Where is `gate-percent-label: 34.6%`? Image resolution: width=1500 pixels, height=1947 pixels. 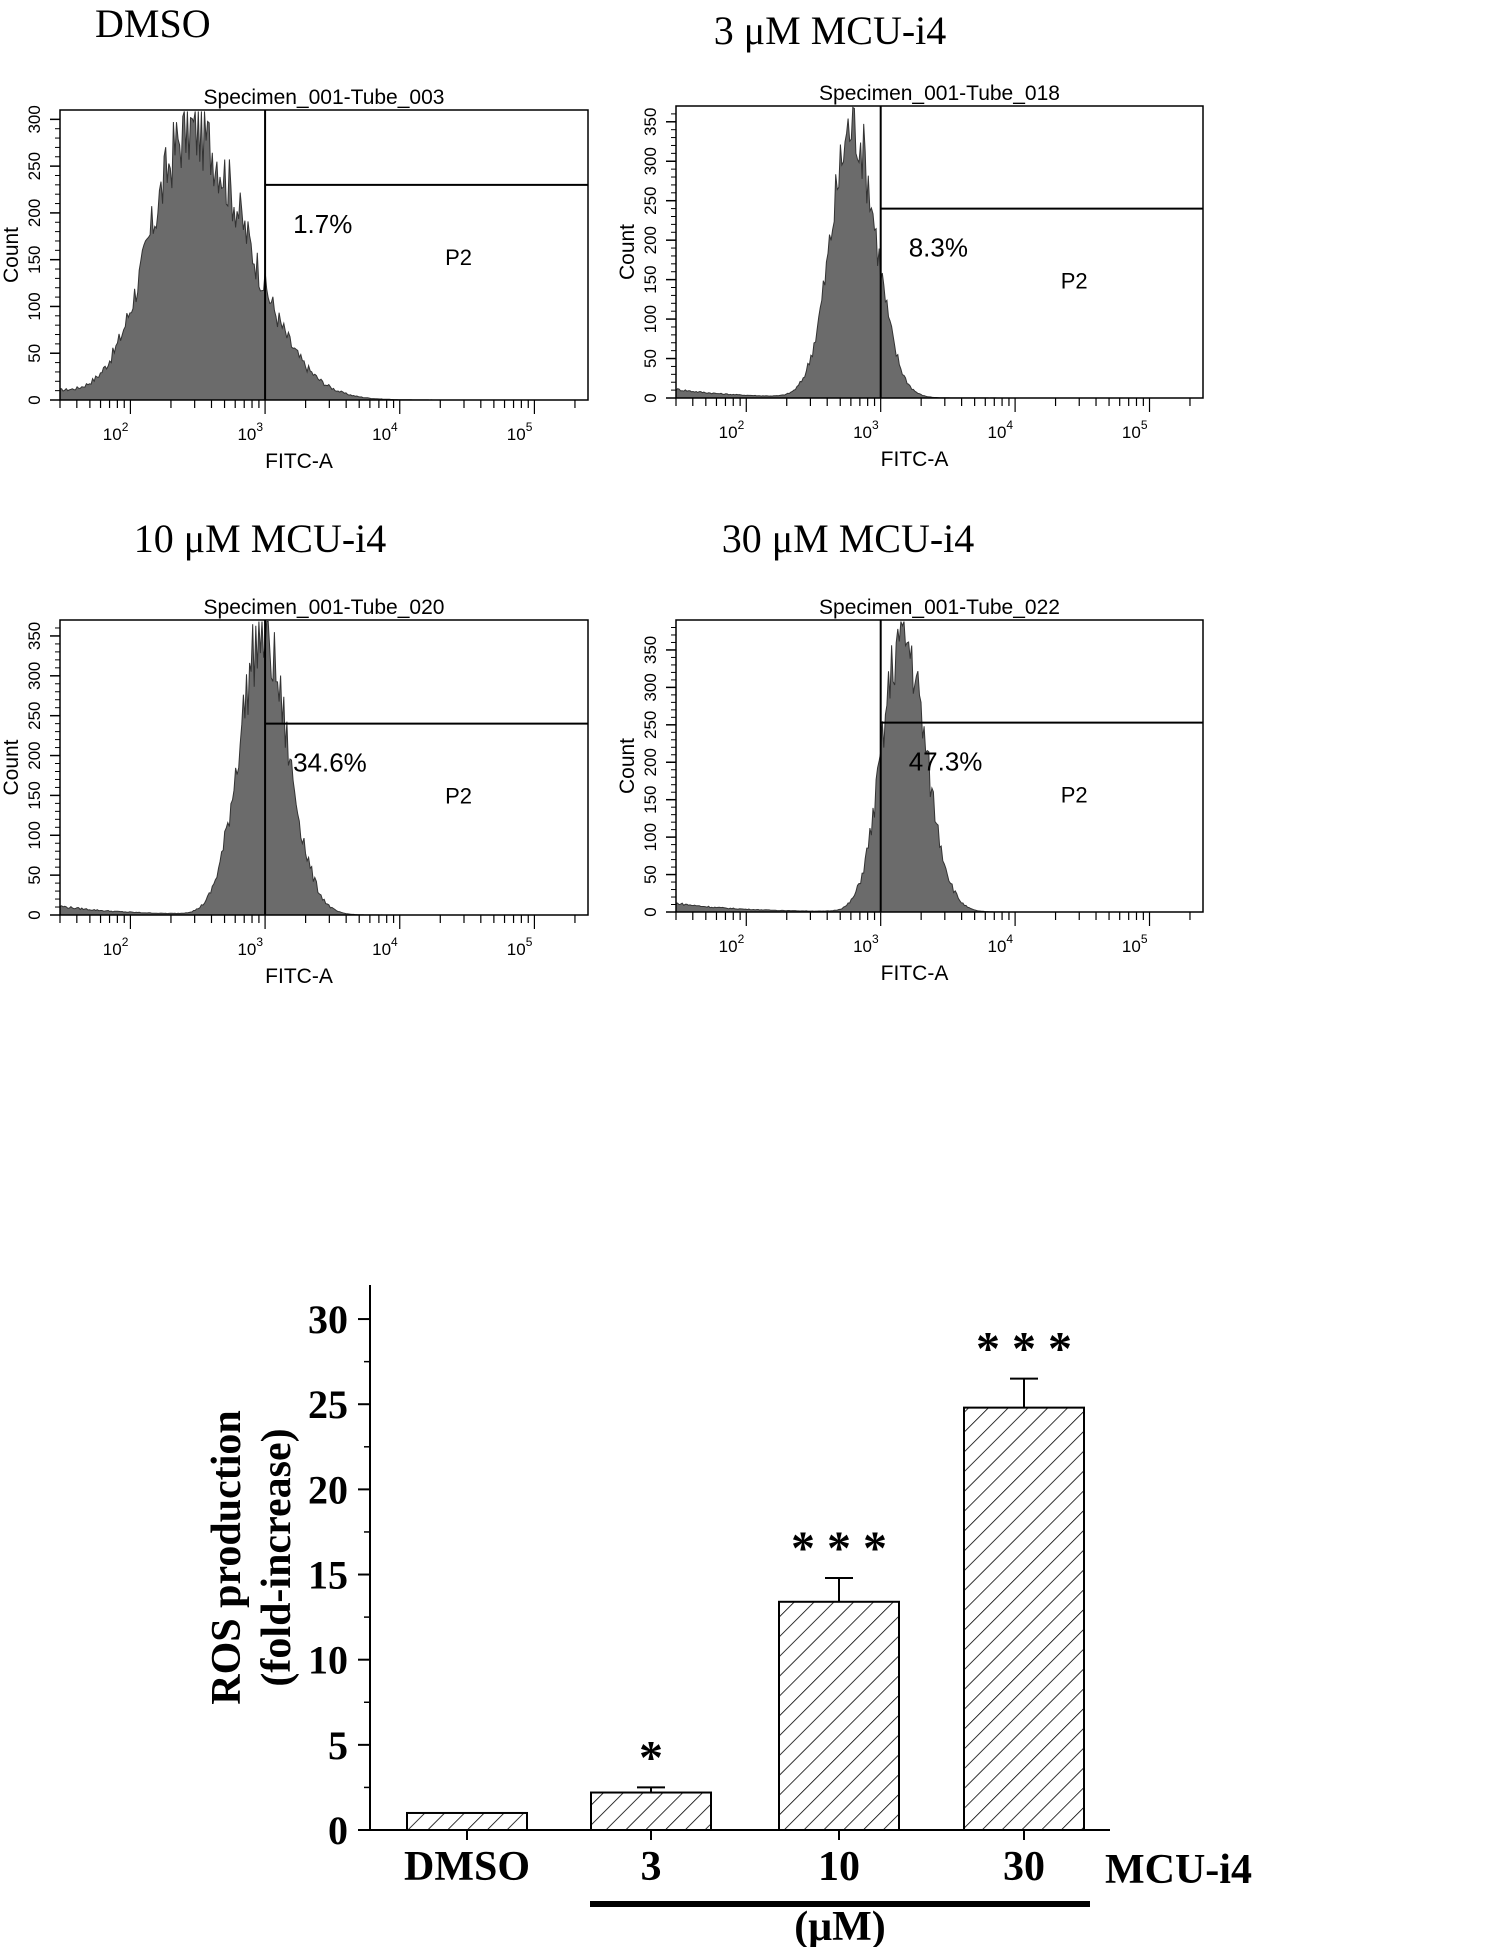 gate-percent-label: 34.6% is located at coordinates (330, 763).